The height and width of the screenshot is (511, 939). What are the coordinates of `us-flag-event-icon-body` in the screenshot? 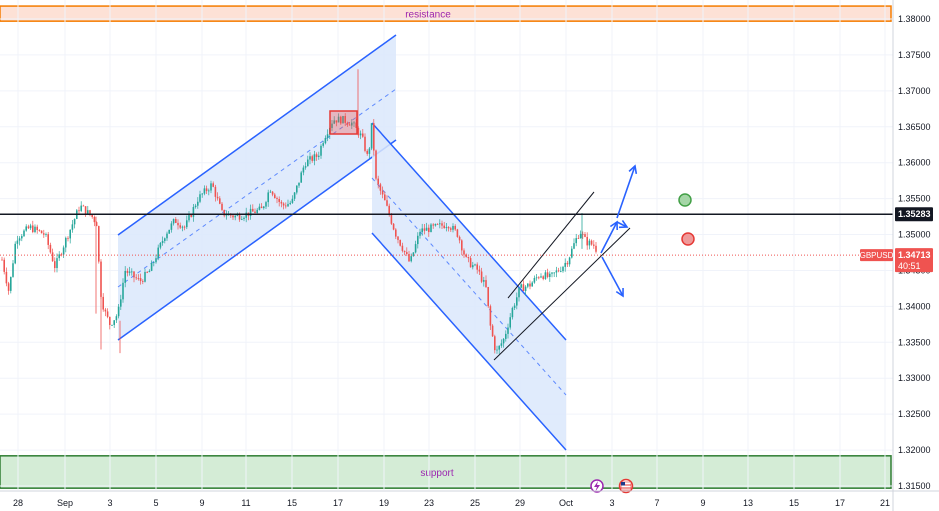 It's located at (626, 486).